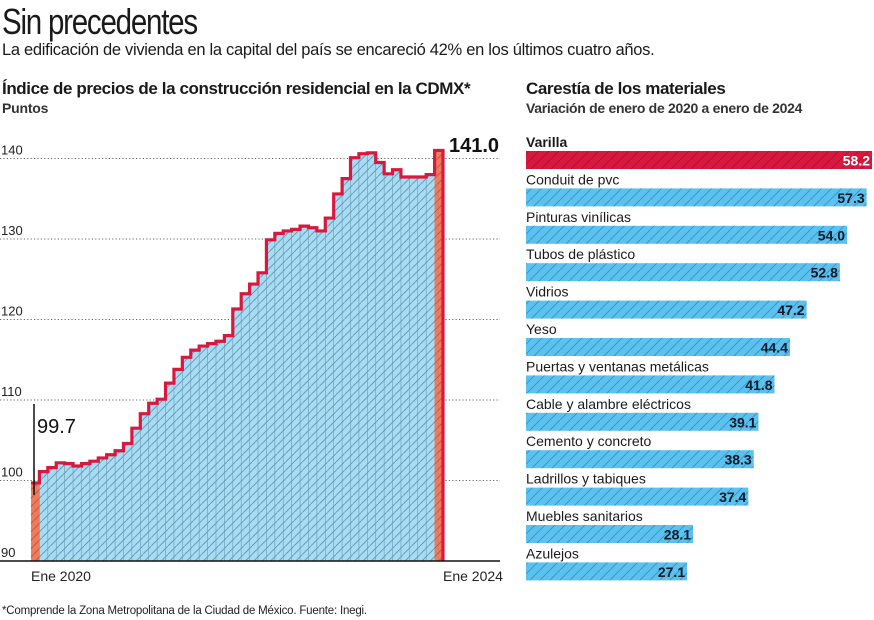 The width and height of the screenshot is (874, 620). Describe the element at coordinates (856, 161) in the screenshot. I see `bar-value-label: 58.2` at that location.